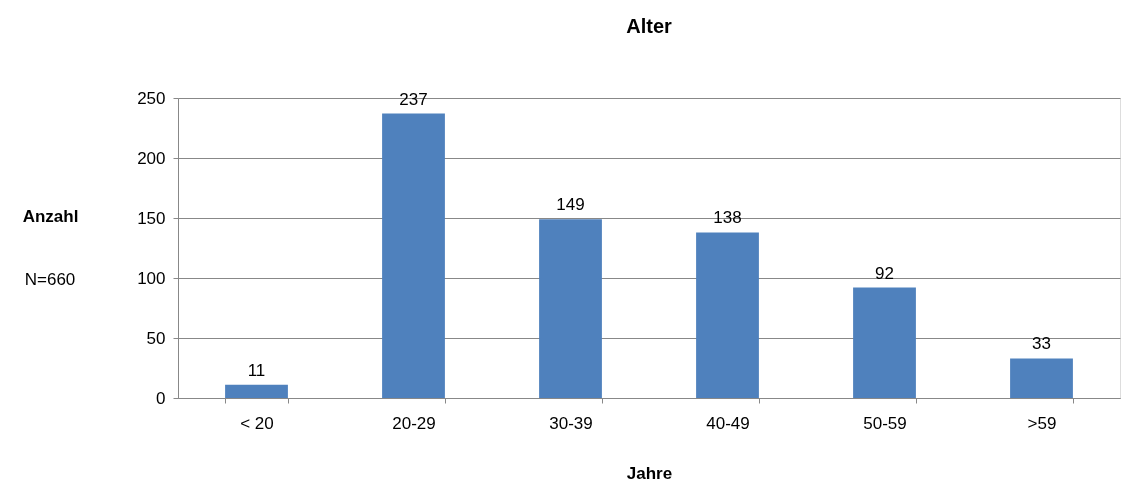  What do you see at coordinates (151, 218) in the screenshot?
I see `y-tick-label: 150` at bounding box center [151, 218].